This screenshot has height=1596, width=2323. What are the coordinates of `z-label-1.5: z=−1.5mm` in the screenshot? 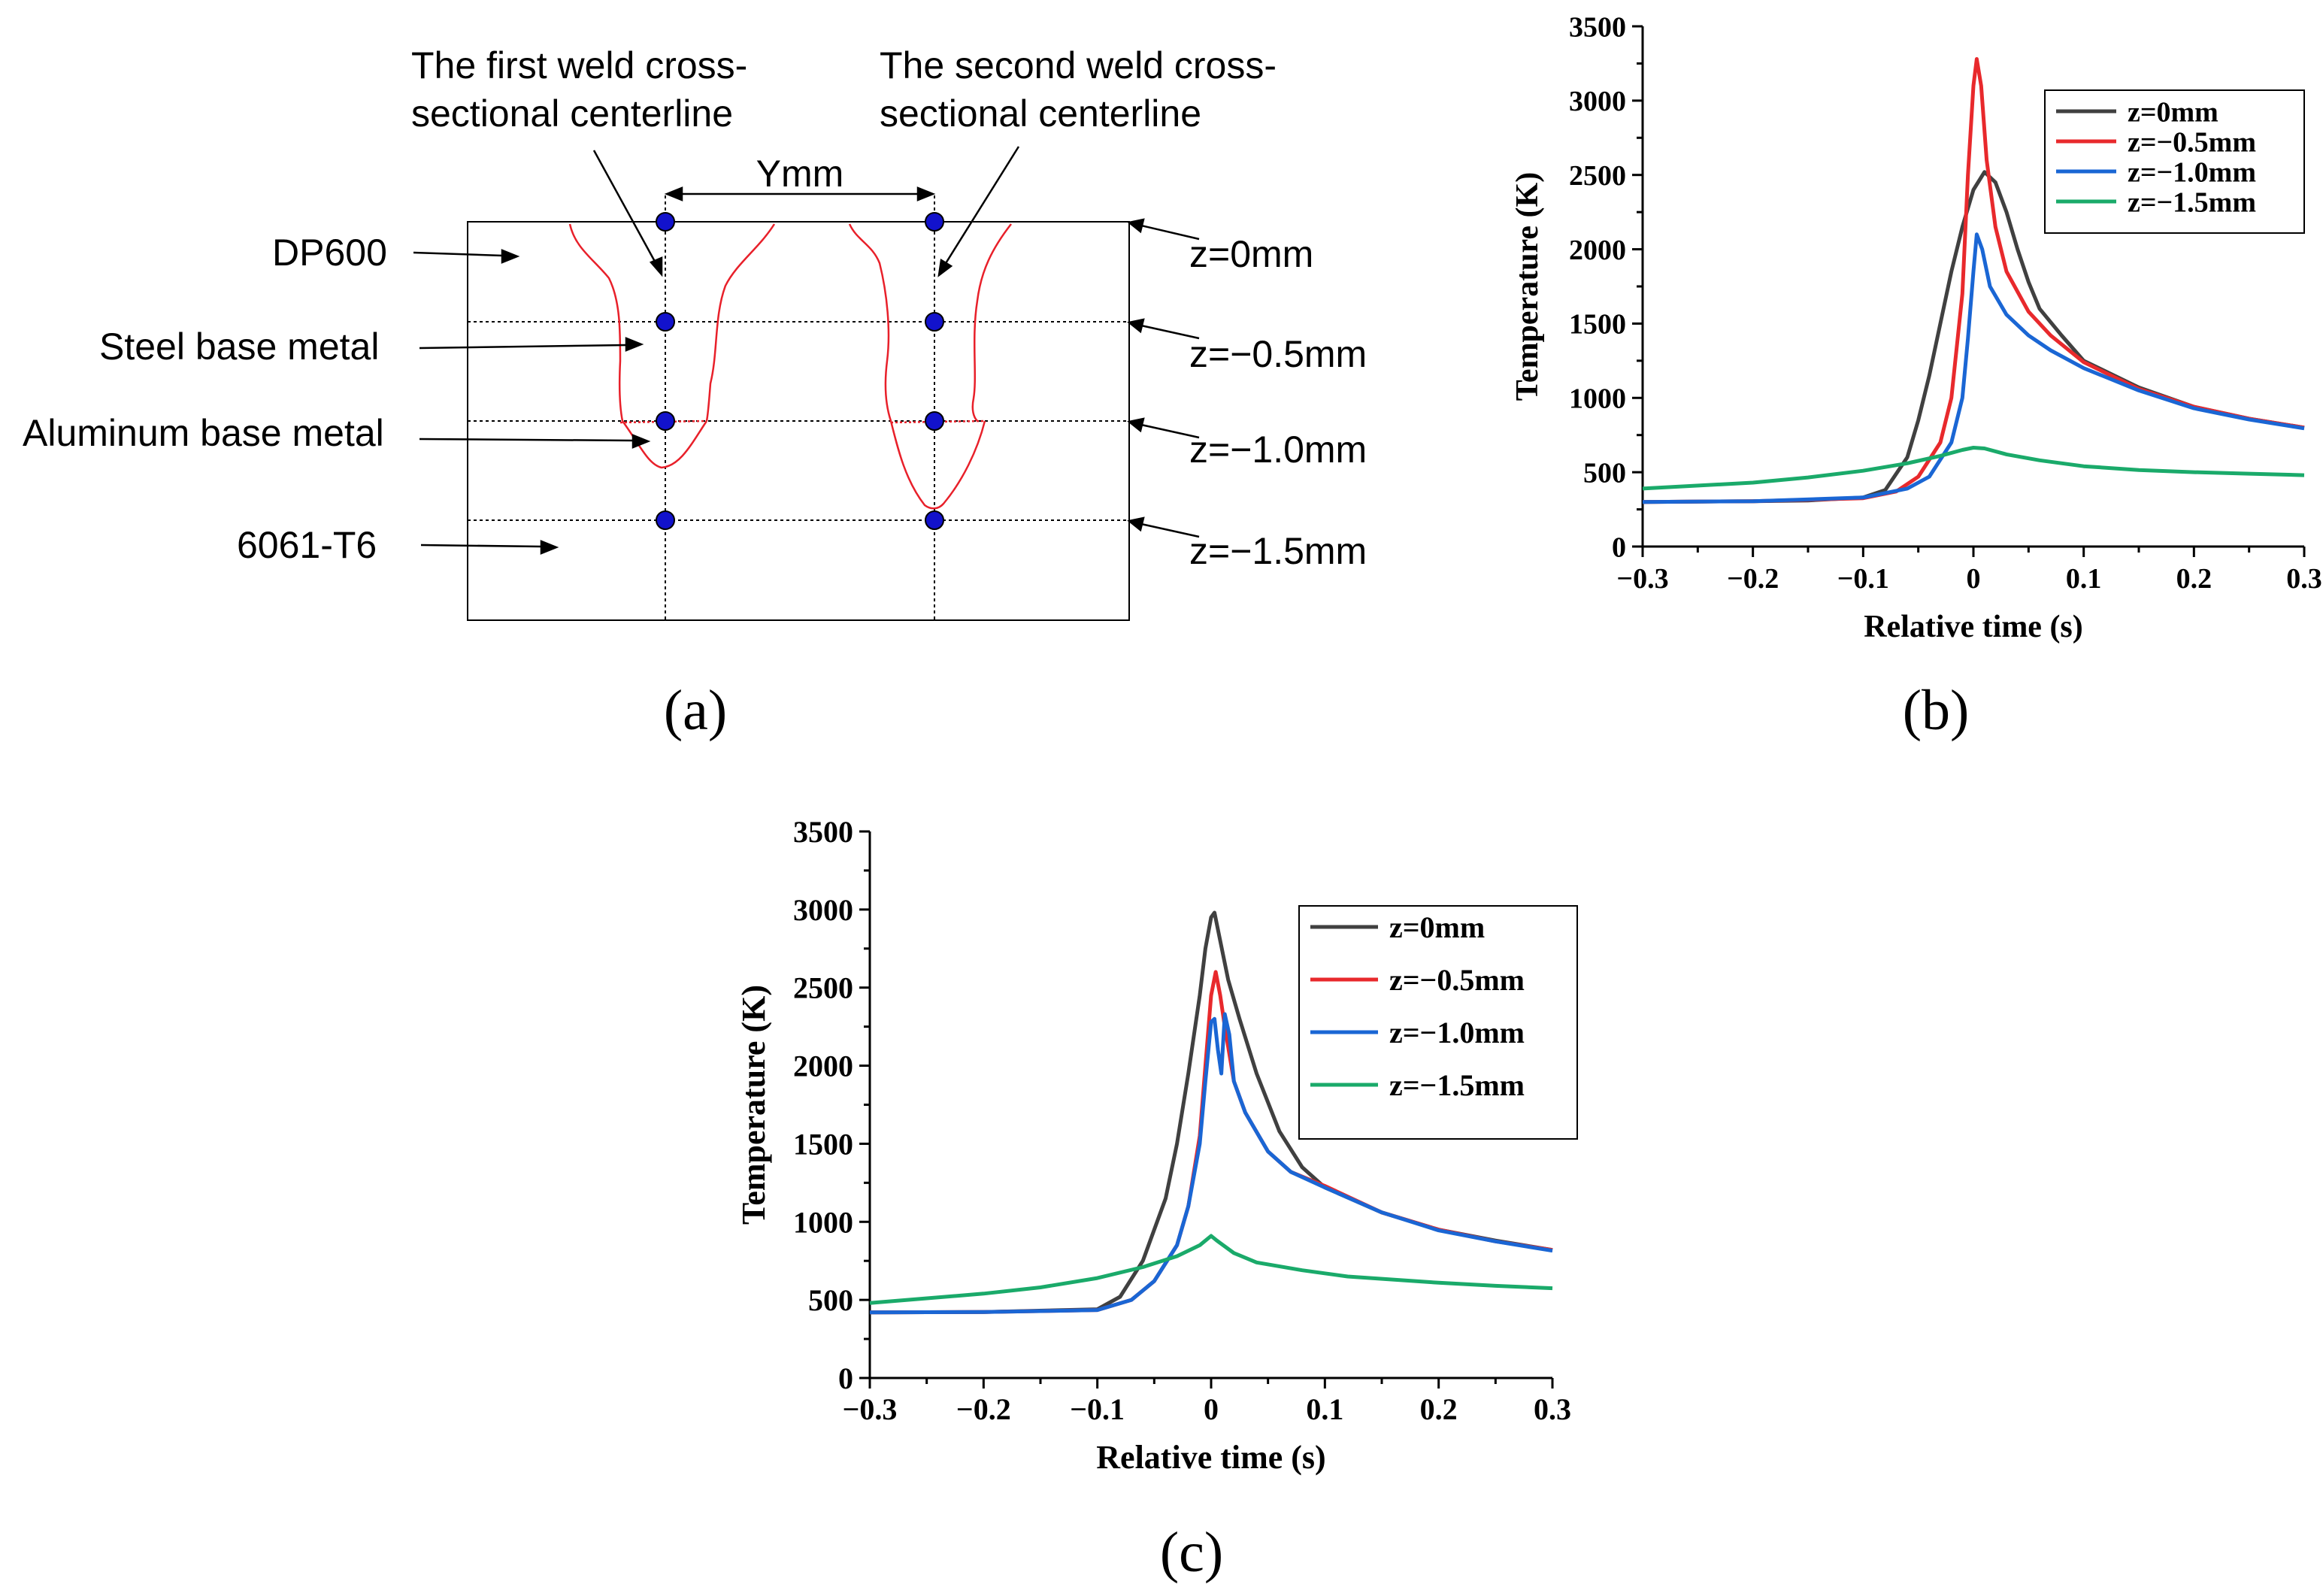 It's located at (1278, 551).